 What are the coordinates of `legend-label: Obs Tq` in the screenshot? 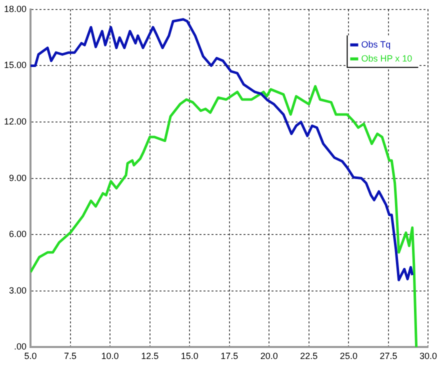 It's located at (376, 44).